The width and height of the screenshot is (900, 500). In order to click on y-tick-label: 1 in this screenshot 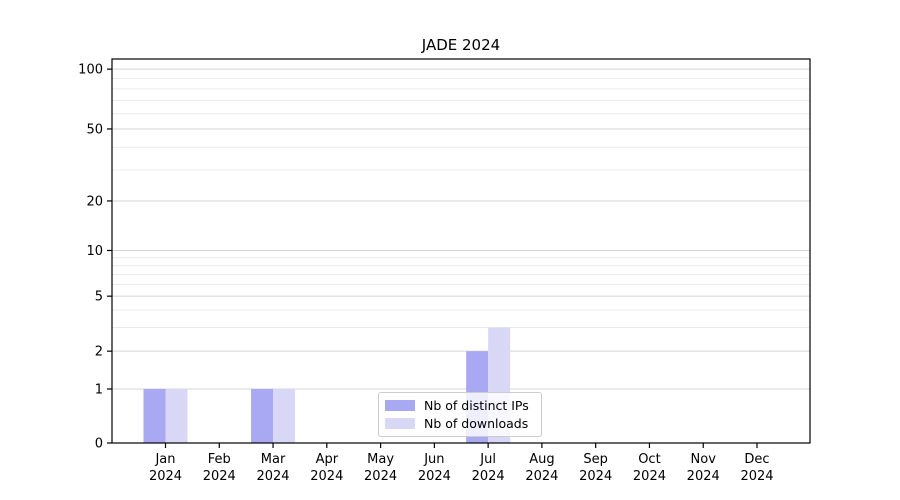, I will do `click(99, 390)`.